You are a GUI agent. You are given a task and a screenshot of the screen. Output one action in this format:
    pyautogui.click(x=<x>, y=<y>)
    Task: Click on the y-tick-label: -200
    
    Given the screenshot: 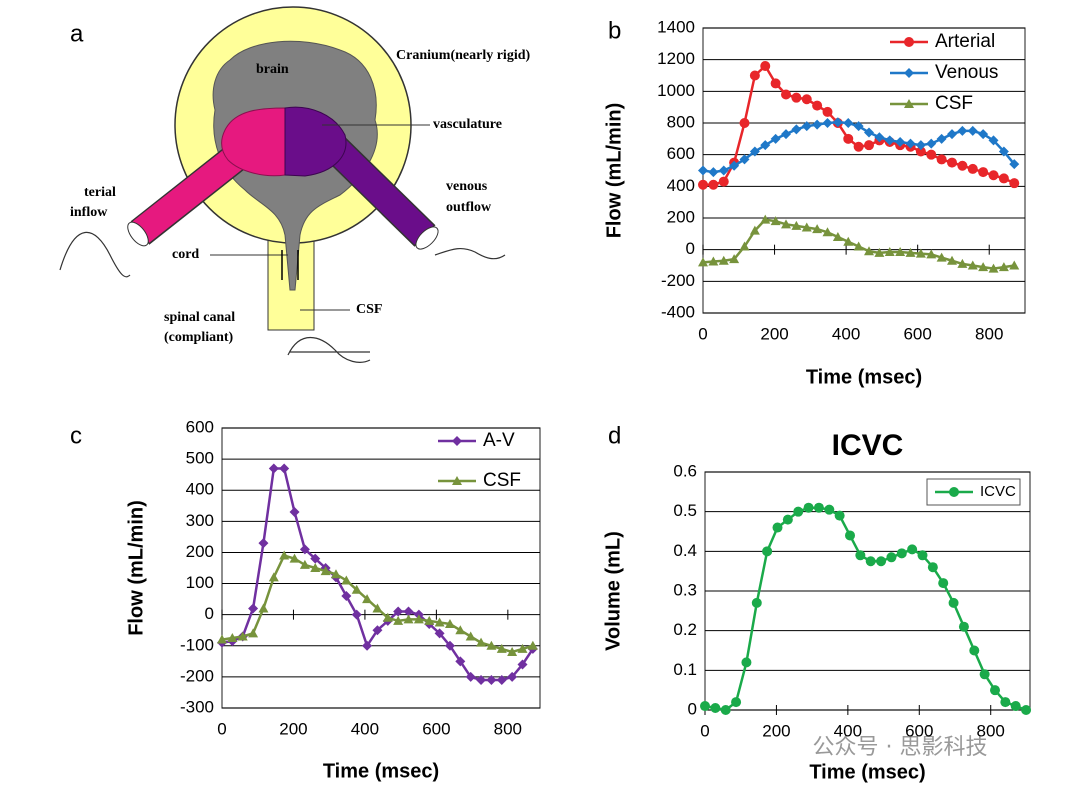 What is the action you would take?
    pyautogui.click(x=678, y=280)
    